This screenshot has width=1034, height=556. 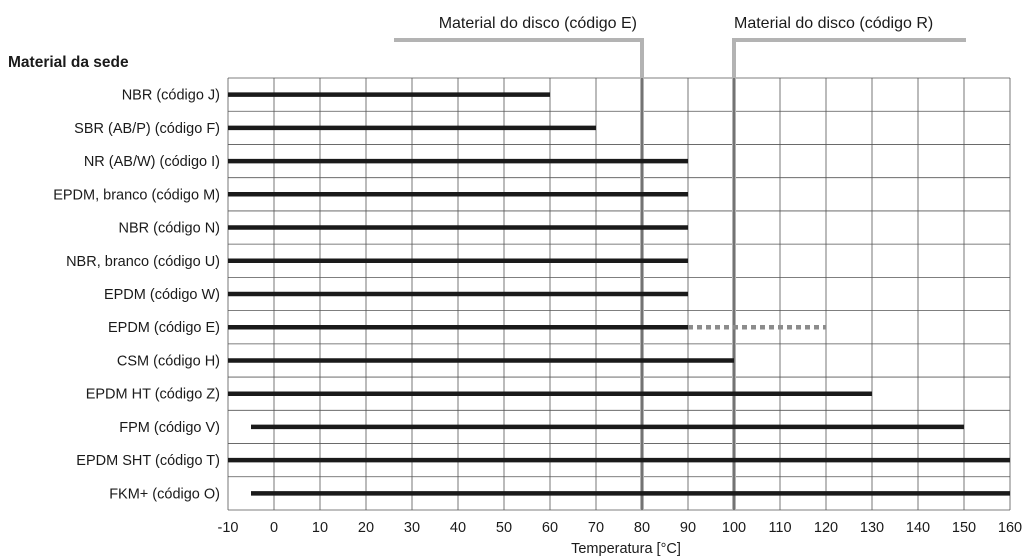 What do you see at coordinates (162, 295) in the screenshot?
I see `y-category-label: EPDM (código W)` at bounding box center [162, 295].